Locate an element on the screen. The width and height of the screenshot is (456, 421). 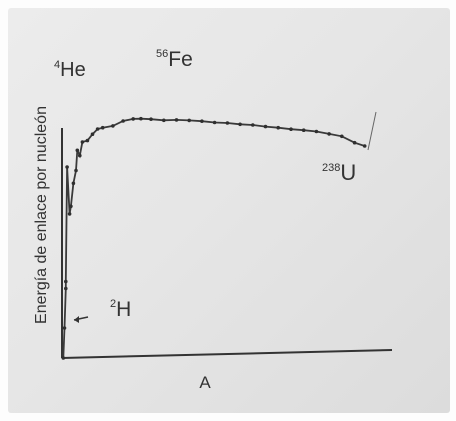
h2-arrow-head is located at coordinates (76, 319).